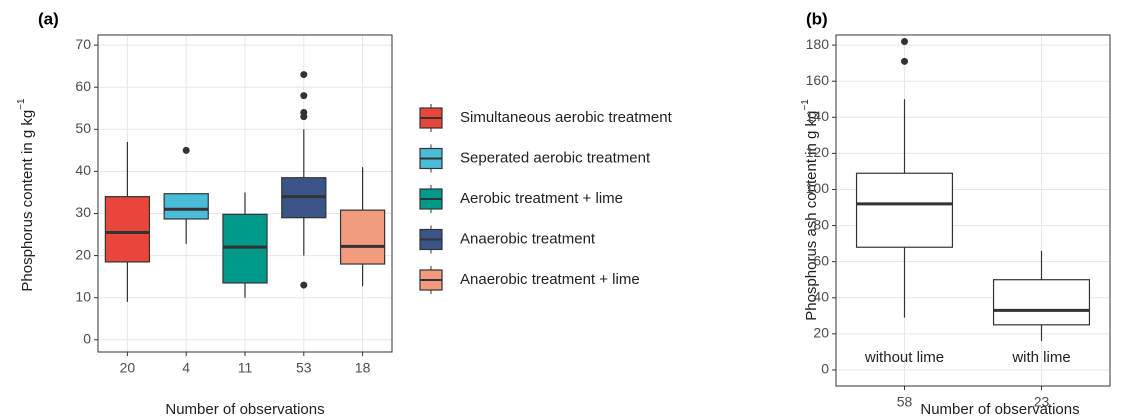 This screenshot has width=1124, height=420. What do you see at coordinates (550, 279) in the screenshot?
I see `legend-label: Anaerobic treatment + lime` at bounding box center [550, 279].